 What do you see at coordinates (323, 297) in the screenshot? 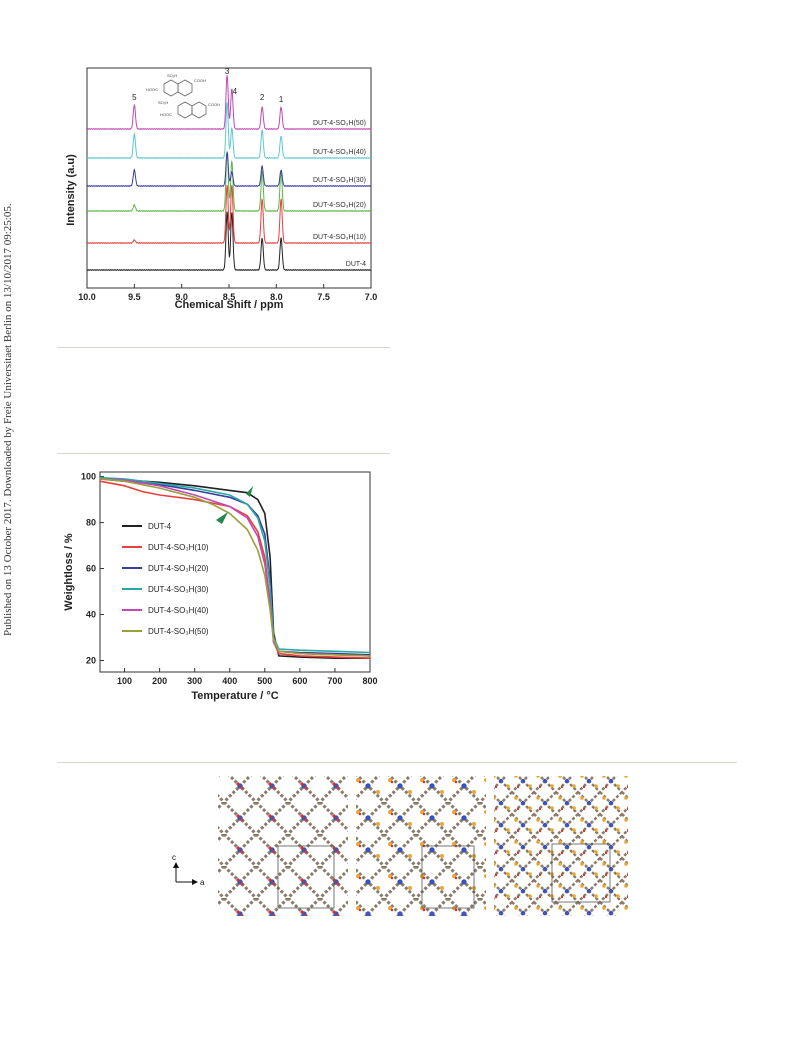
I see `nmr-x-tick-label: 7.5` at bounding box center [323, 297].